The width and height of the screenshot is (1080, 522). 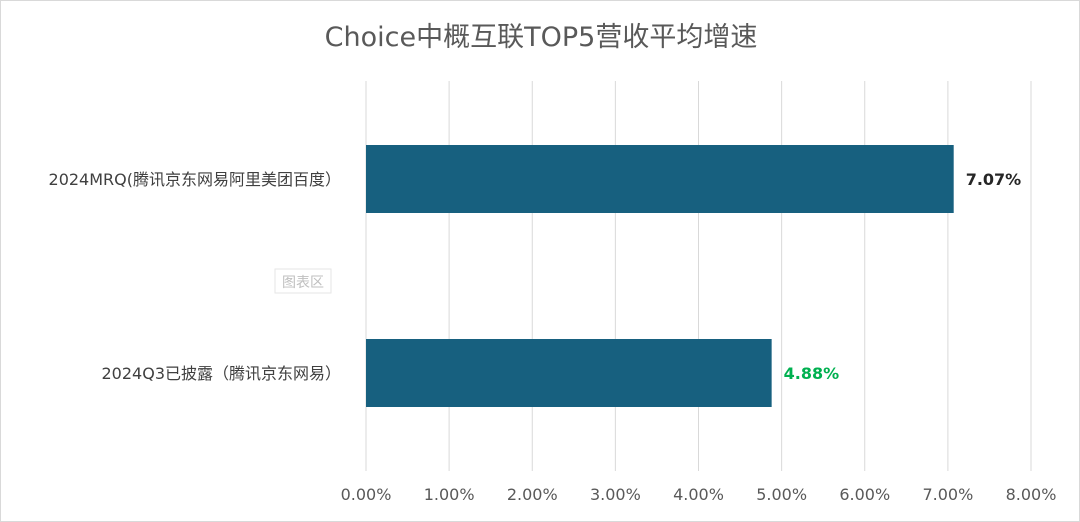 I want to click on x-tick-label: 0.00%, so click(x=366, y=494).